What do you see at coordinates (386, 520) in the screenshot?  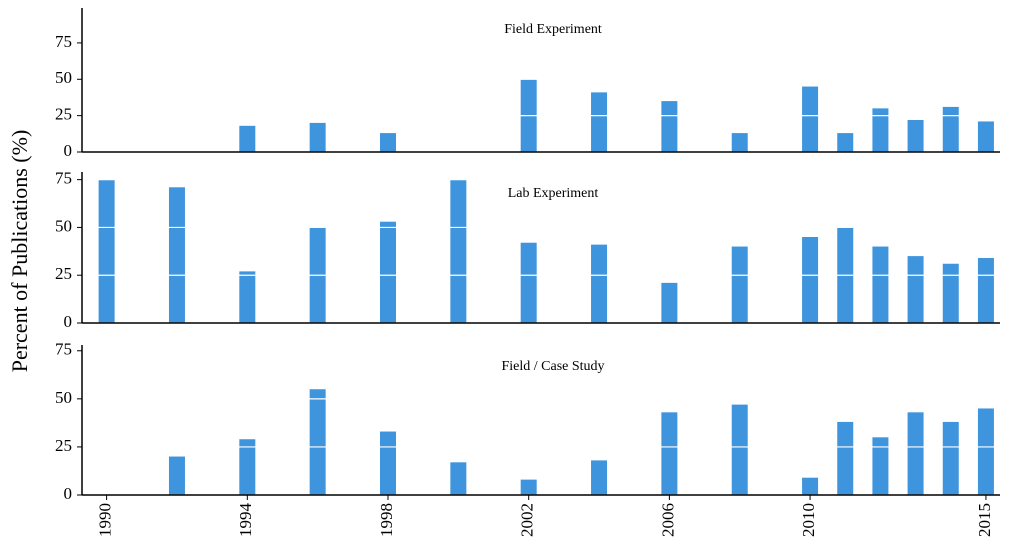 I see `x-tick-label: 1998` at bounding box center [386, 520].